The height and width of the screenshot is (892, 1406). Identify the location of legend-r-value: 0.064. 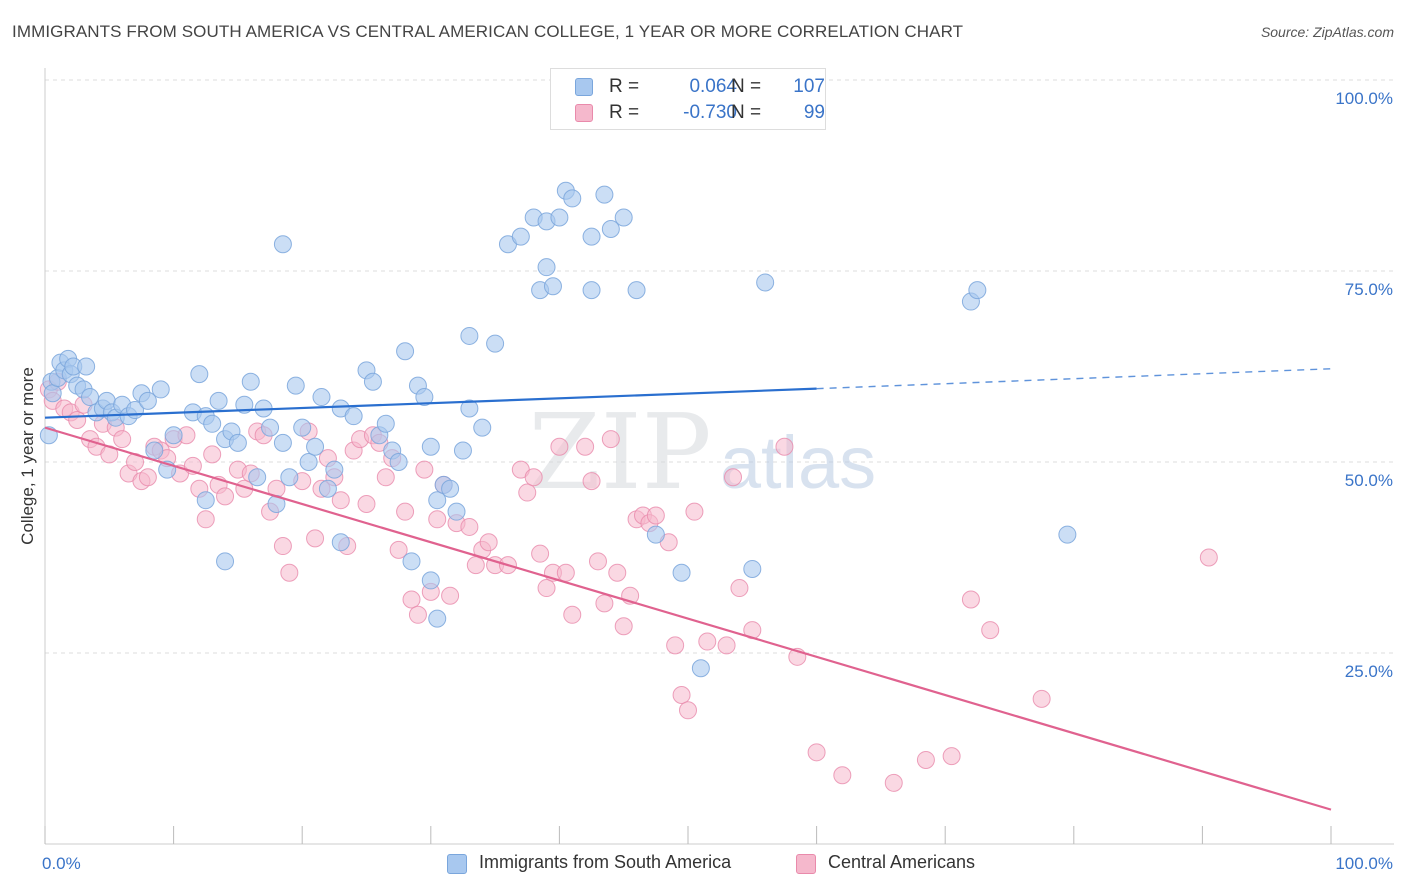
(713, 86).